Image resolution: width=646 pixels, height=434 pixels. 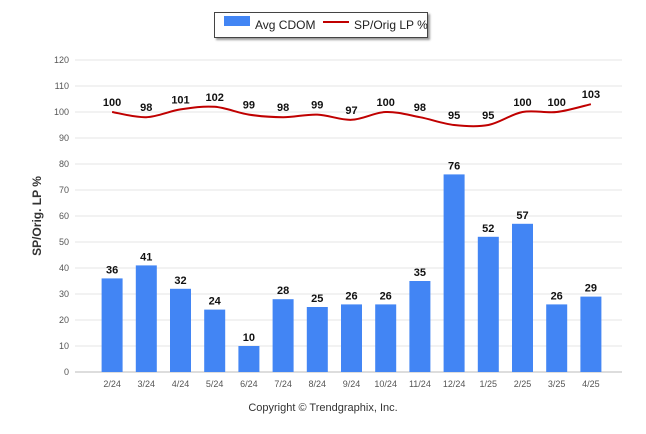 What do you see at coordinates (489, 384) in the screenshot?
I see `x-tick-label: 1/25` at bounding box center [489, 384].